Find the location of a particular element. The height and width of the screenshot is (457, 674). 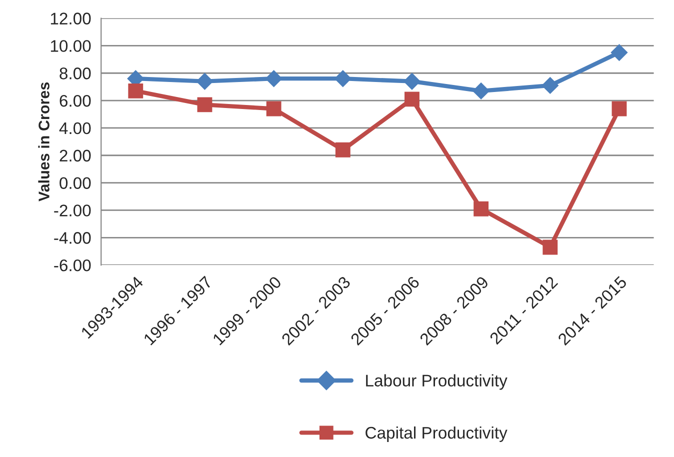

y-tick-label: 10.00 is located at coordinates (70, 46).